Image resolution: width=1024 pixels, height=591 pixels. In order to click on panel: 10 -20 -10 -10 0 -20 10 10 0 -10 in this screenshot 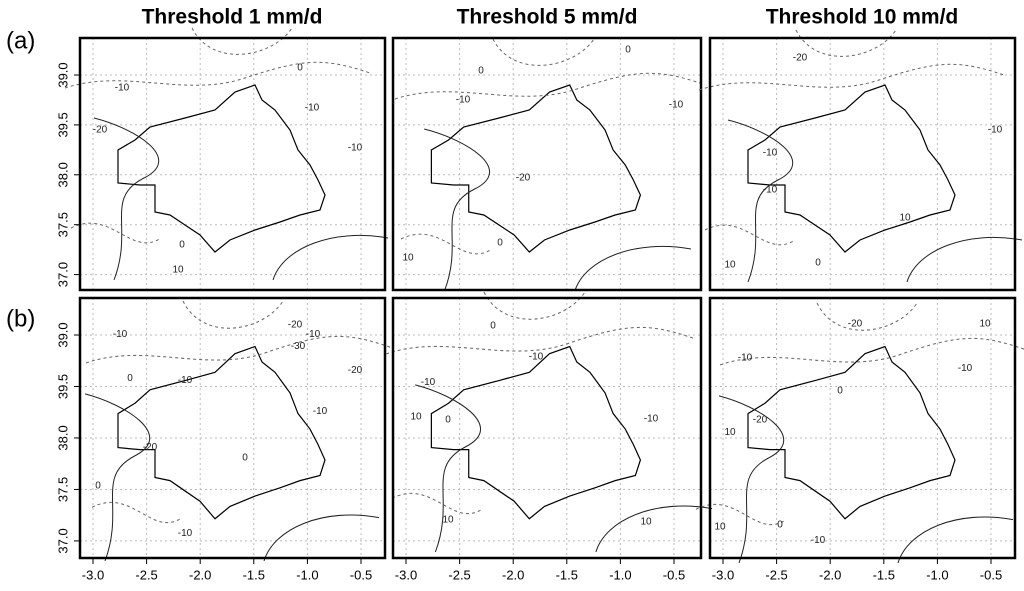, I will do `click(859, 430)`.